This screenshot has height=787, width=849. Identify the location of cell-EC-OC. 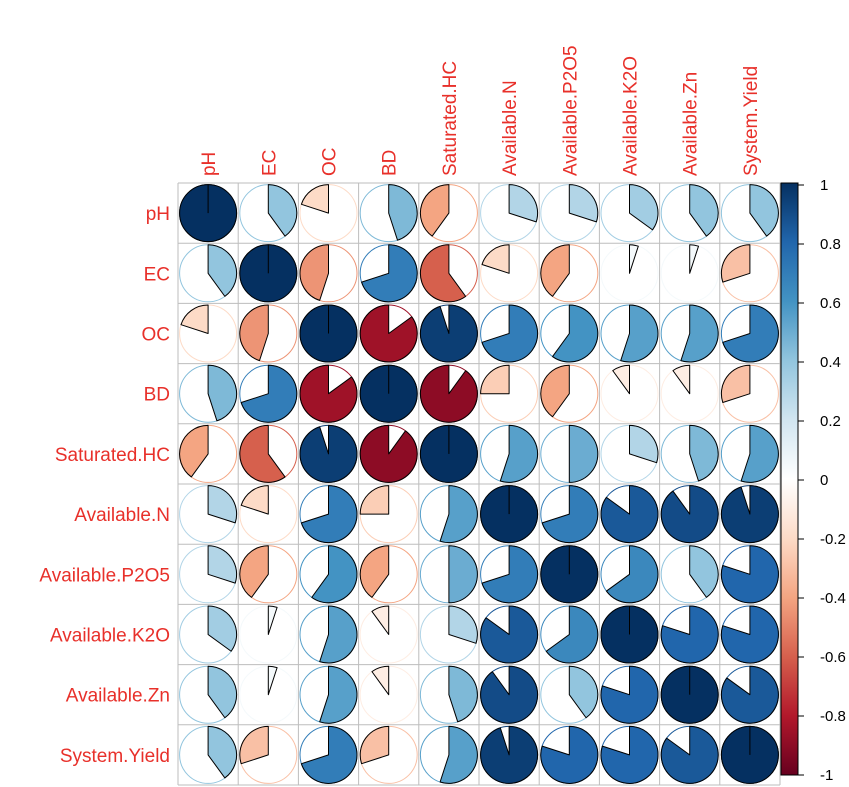
(328, 273).